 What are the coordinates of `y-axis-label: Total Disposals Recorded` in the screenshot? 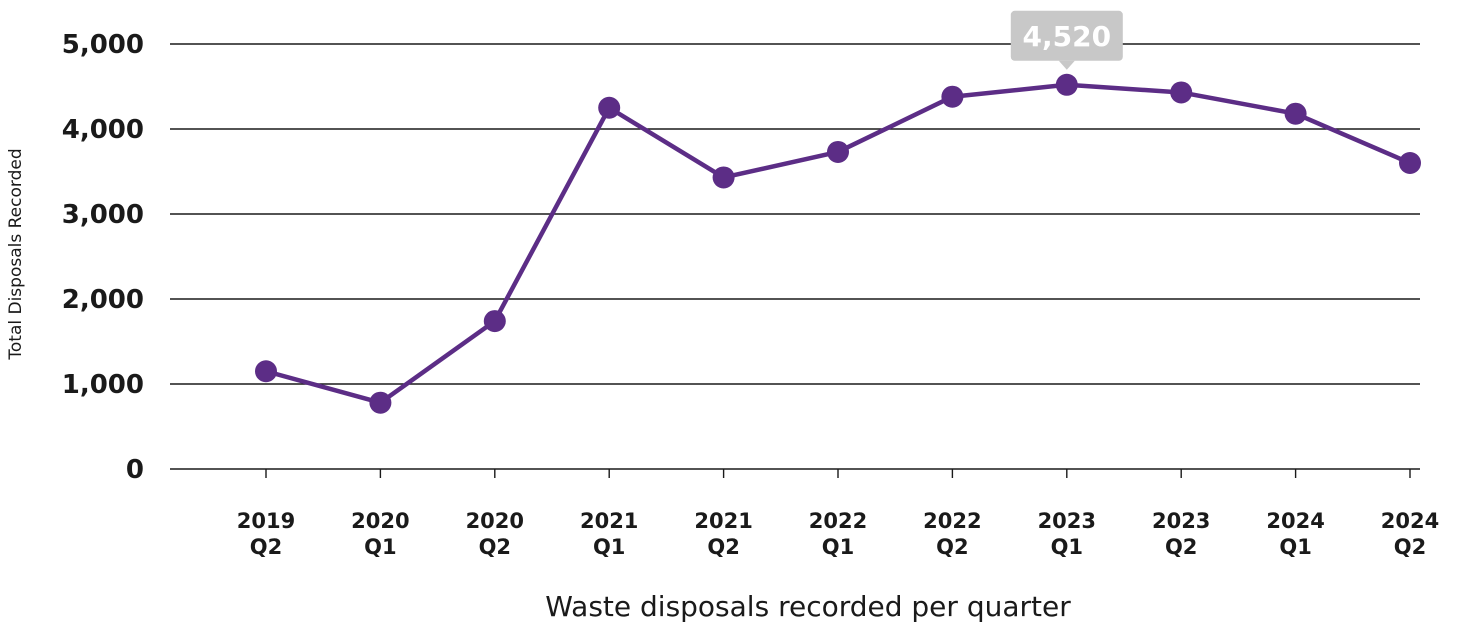 It's located at (16, 254).